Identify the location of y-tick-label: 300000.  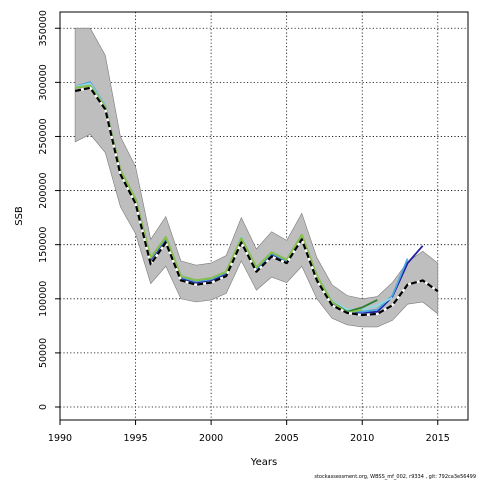
(43, 82).